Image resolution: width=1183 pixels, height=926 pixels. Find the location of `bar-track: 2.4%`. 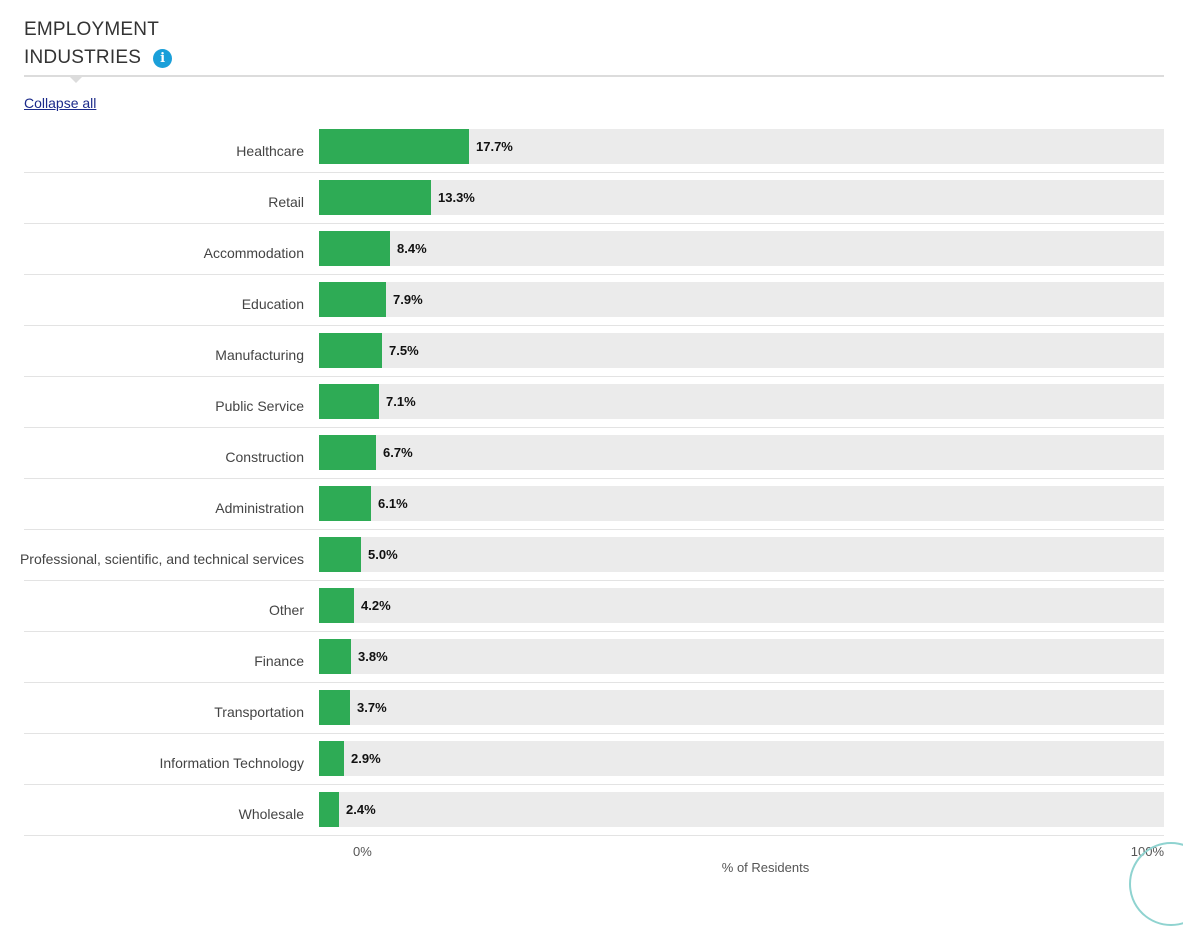

bar-track: 2.4% is located at coordinates (741, 809).